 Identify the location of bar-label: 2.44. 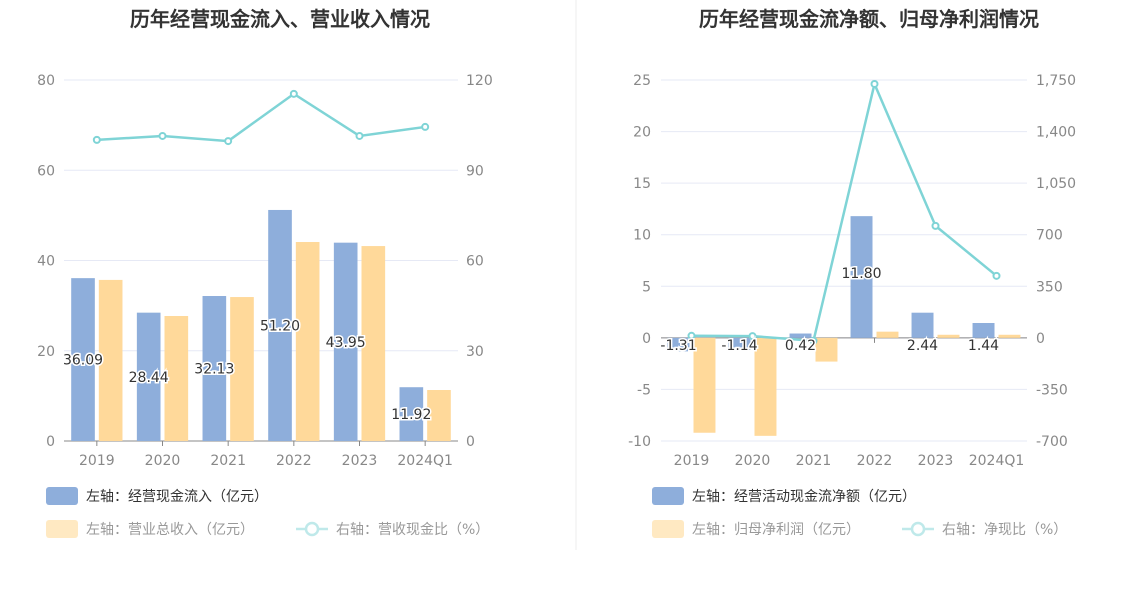
(922, 346).